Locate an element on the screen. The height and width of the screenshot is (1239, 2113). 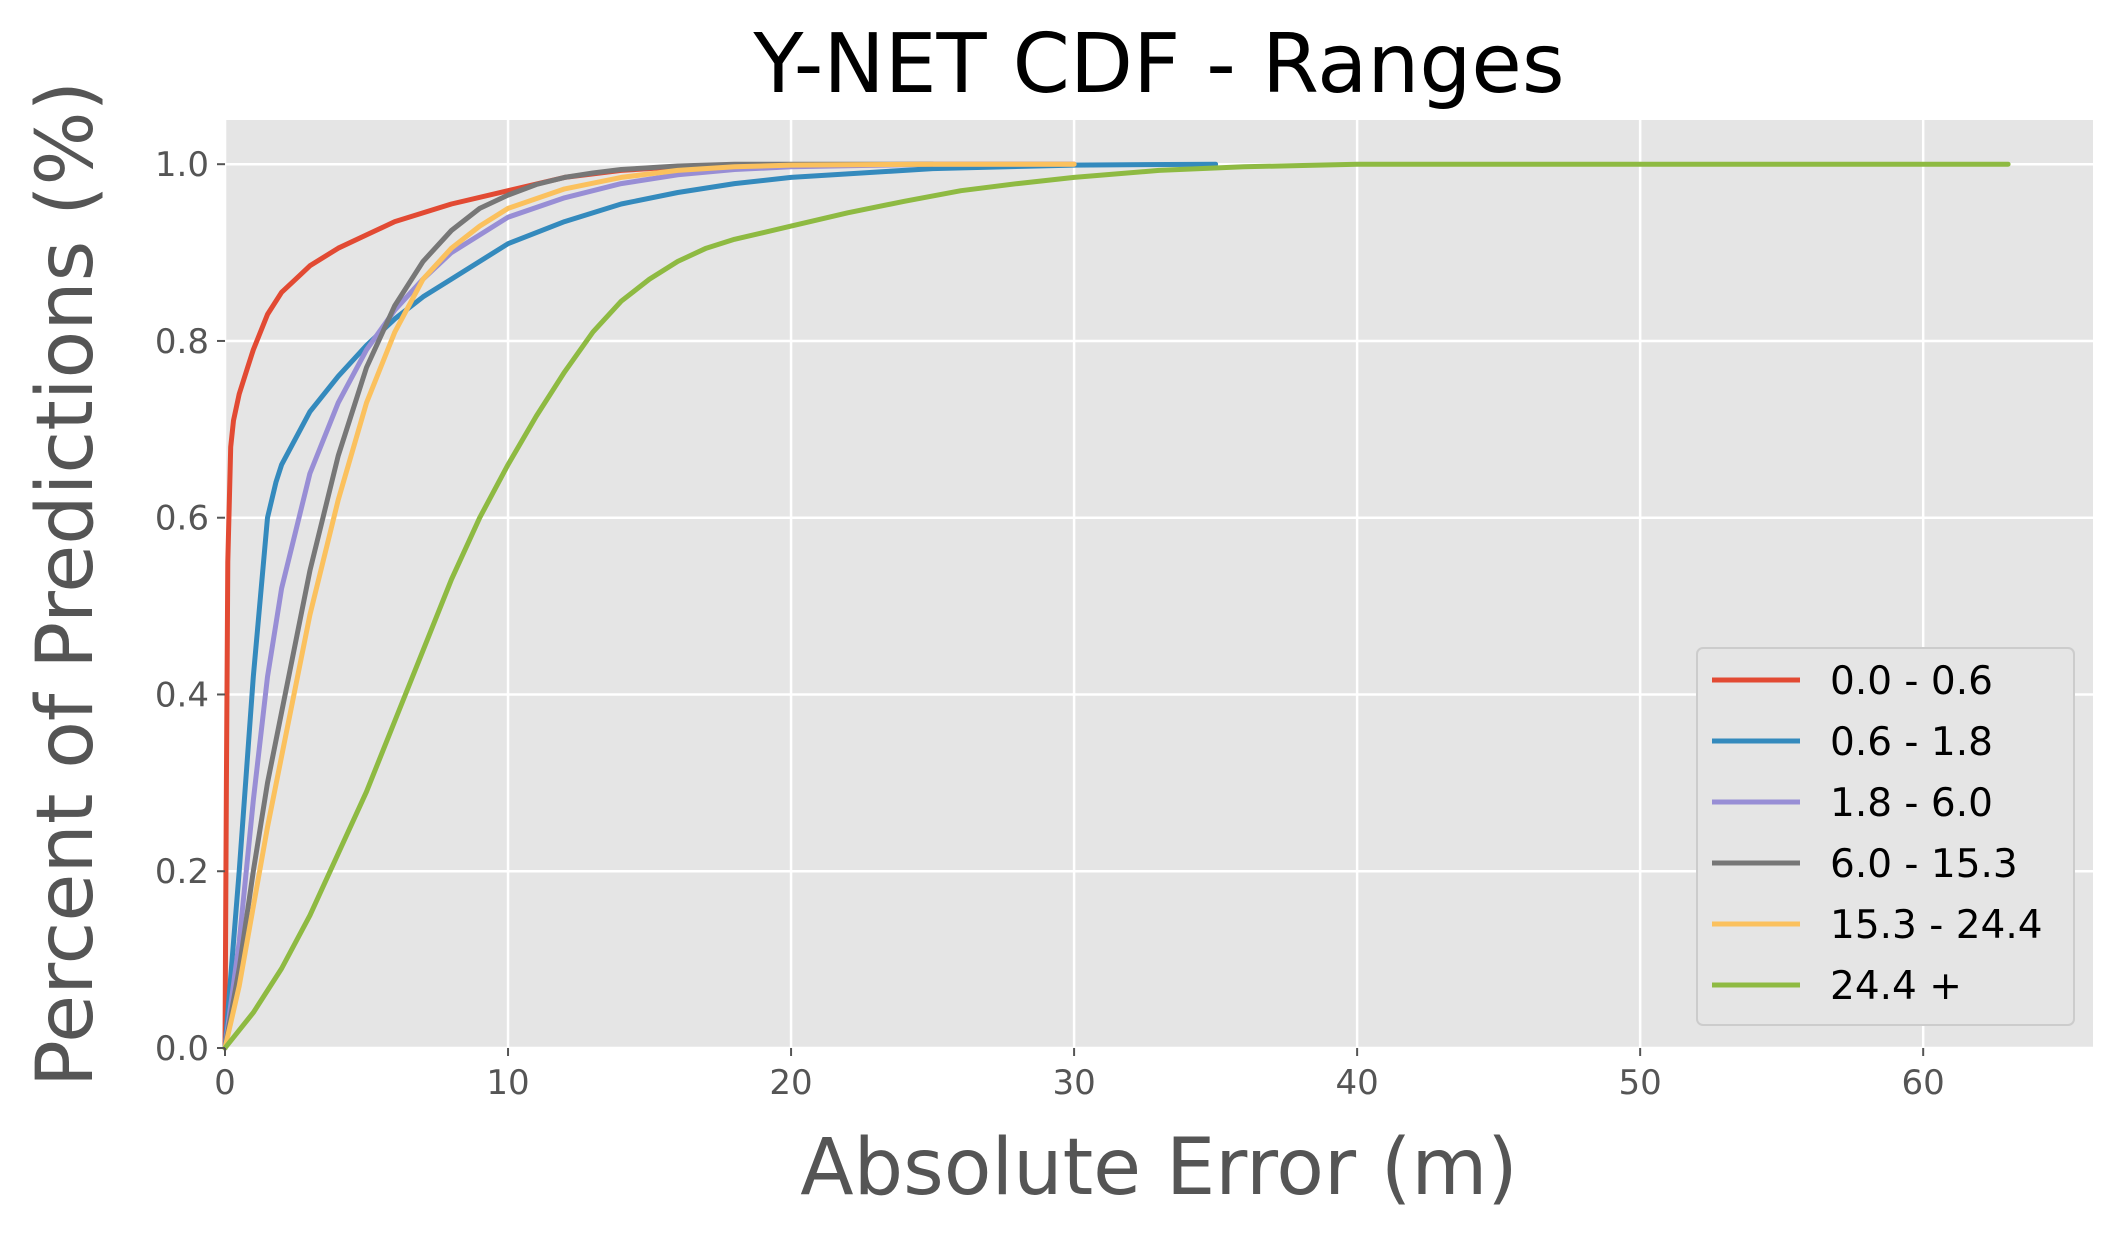
x-tick-label: 10 is located at coordinates (507, 1083).